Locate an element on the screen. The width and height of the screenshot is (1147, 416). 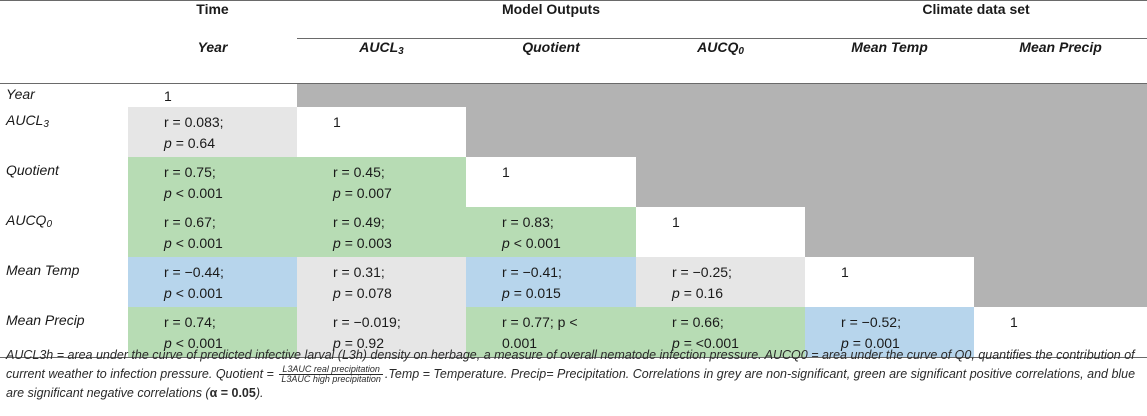
correlation-cell: r = −0.25; p = 0.16 is located at coordinates (721, 282).